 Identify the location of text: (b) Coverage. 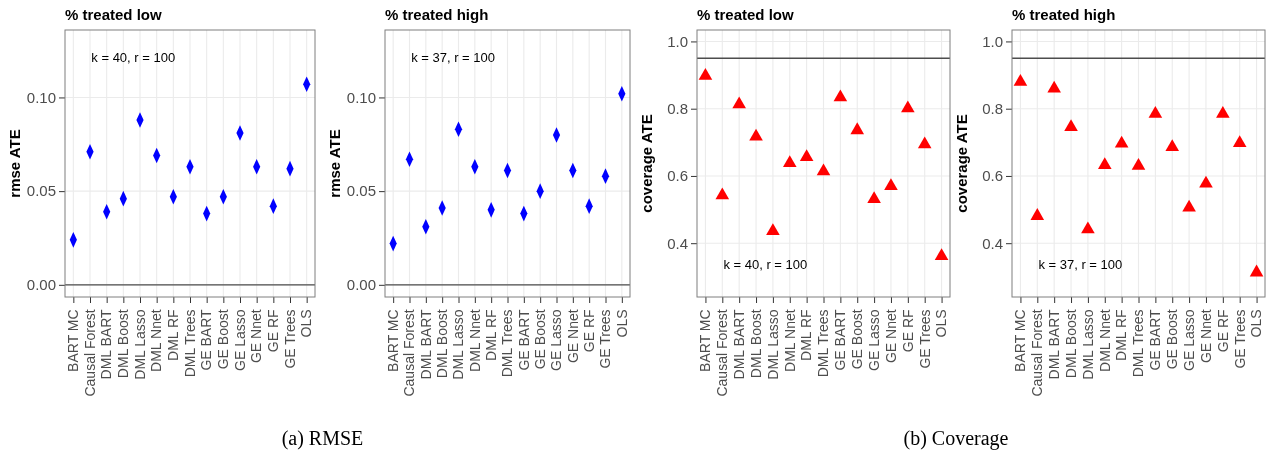
(956, 438).